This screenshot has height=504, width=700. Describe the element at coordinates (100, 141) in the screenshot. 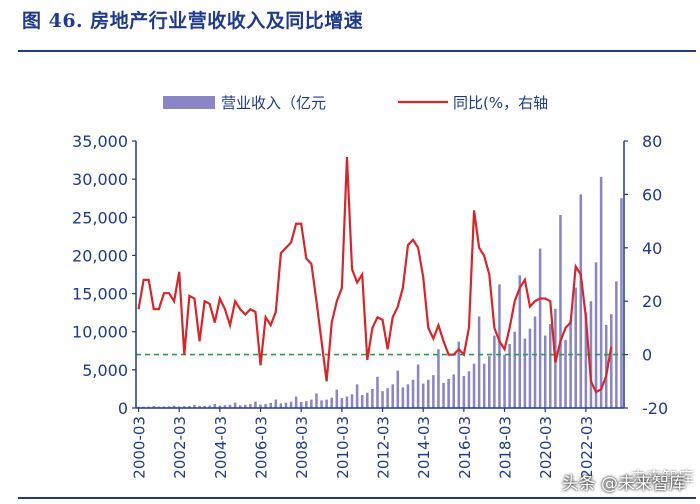

I see `left-tick-label: 35,000` at that location.